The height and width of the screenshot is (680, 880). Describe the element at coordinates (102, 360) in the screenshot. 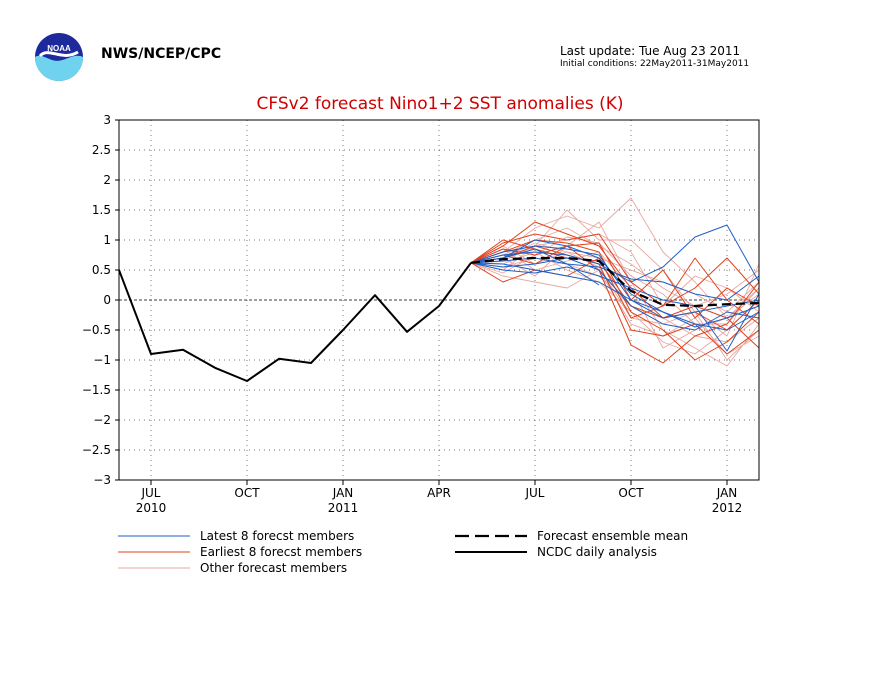

I see `y-tick-label: −1` at that location.